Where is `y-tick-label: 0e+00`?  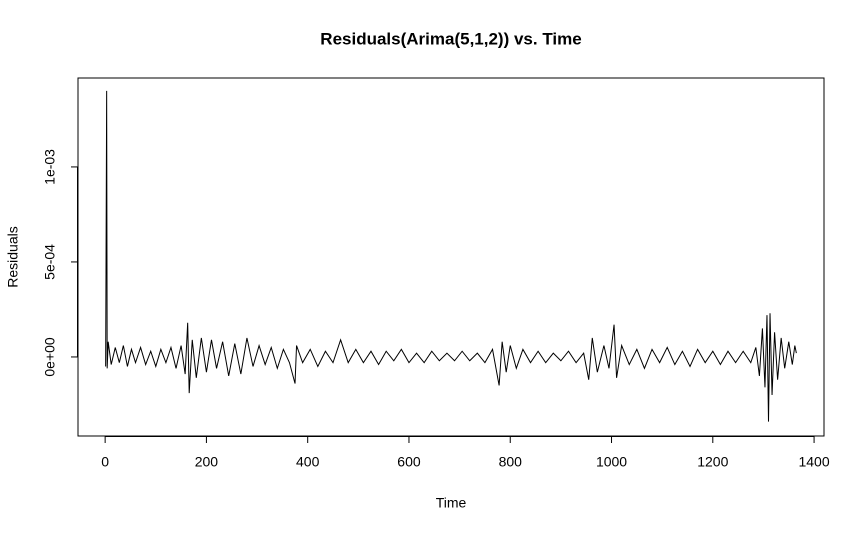
y-tick-label: 0e+00 is located at coordinates (50, 357).